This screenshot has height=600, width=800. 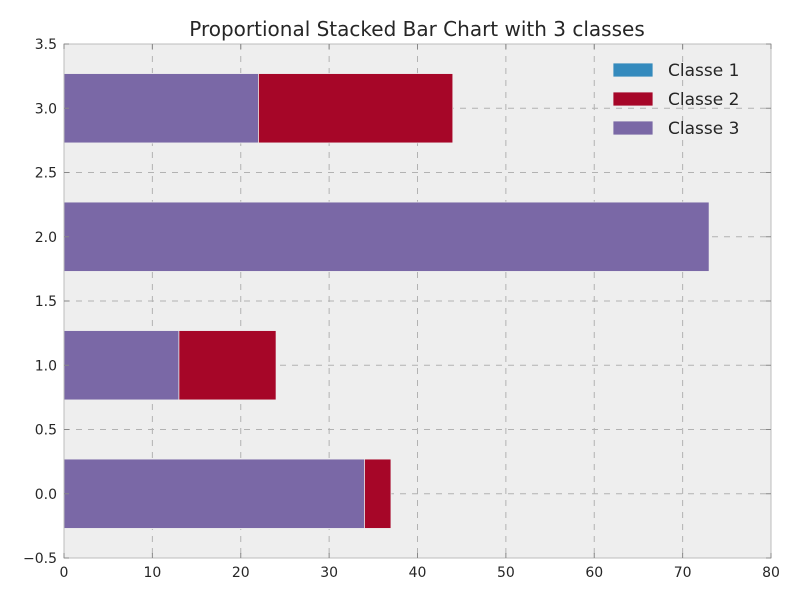 What do you see at coordinates (683, 573) in the screenshot?
I see `x-tick-label: 70` at bounding box center [683, 573].